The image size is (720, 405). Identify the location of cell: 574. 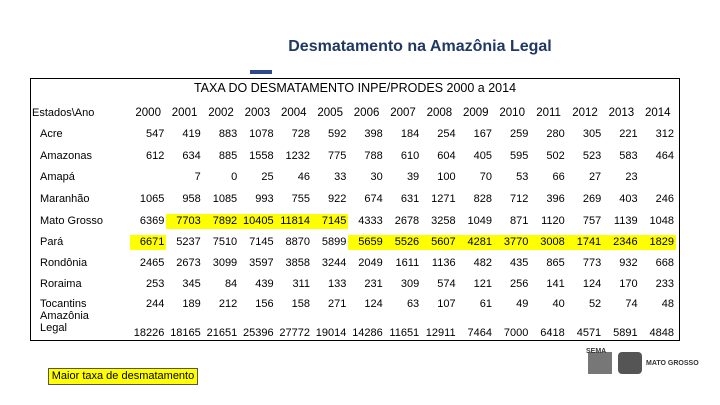
(446, 284).